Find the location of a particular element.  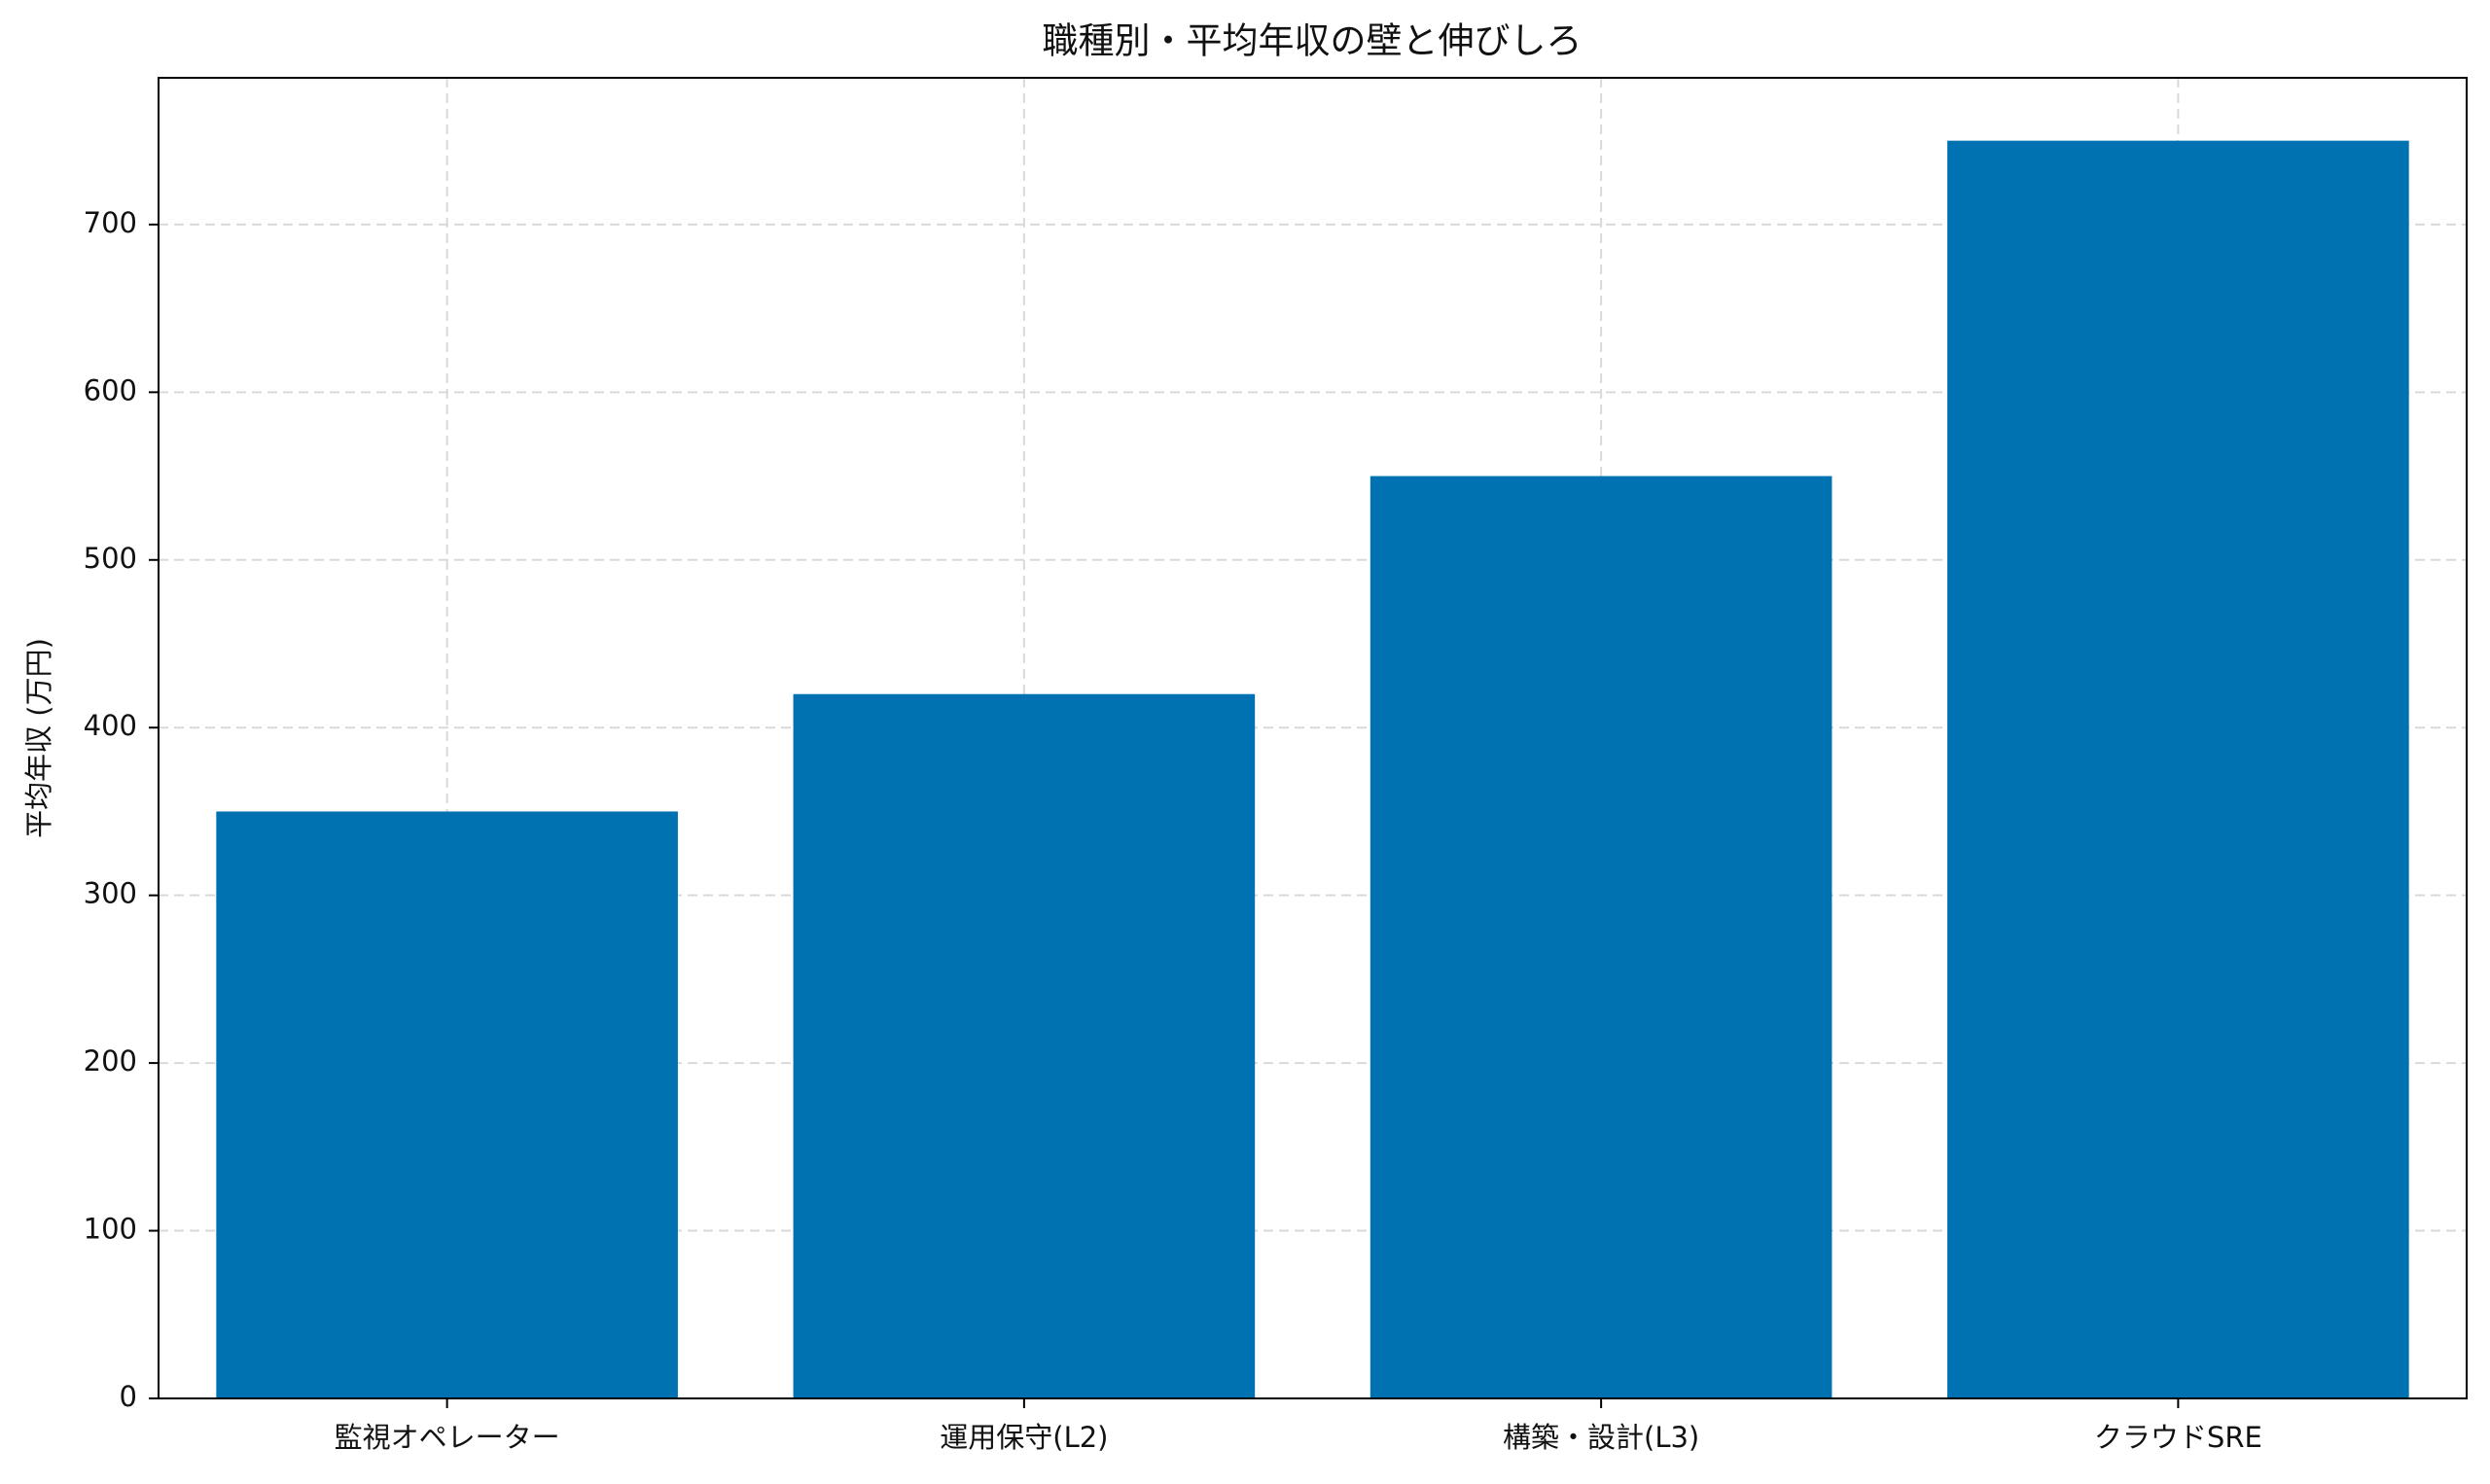

y-tick-label: 100 is located at coordinates (110, 1230).